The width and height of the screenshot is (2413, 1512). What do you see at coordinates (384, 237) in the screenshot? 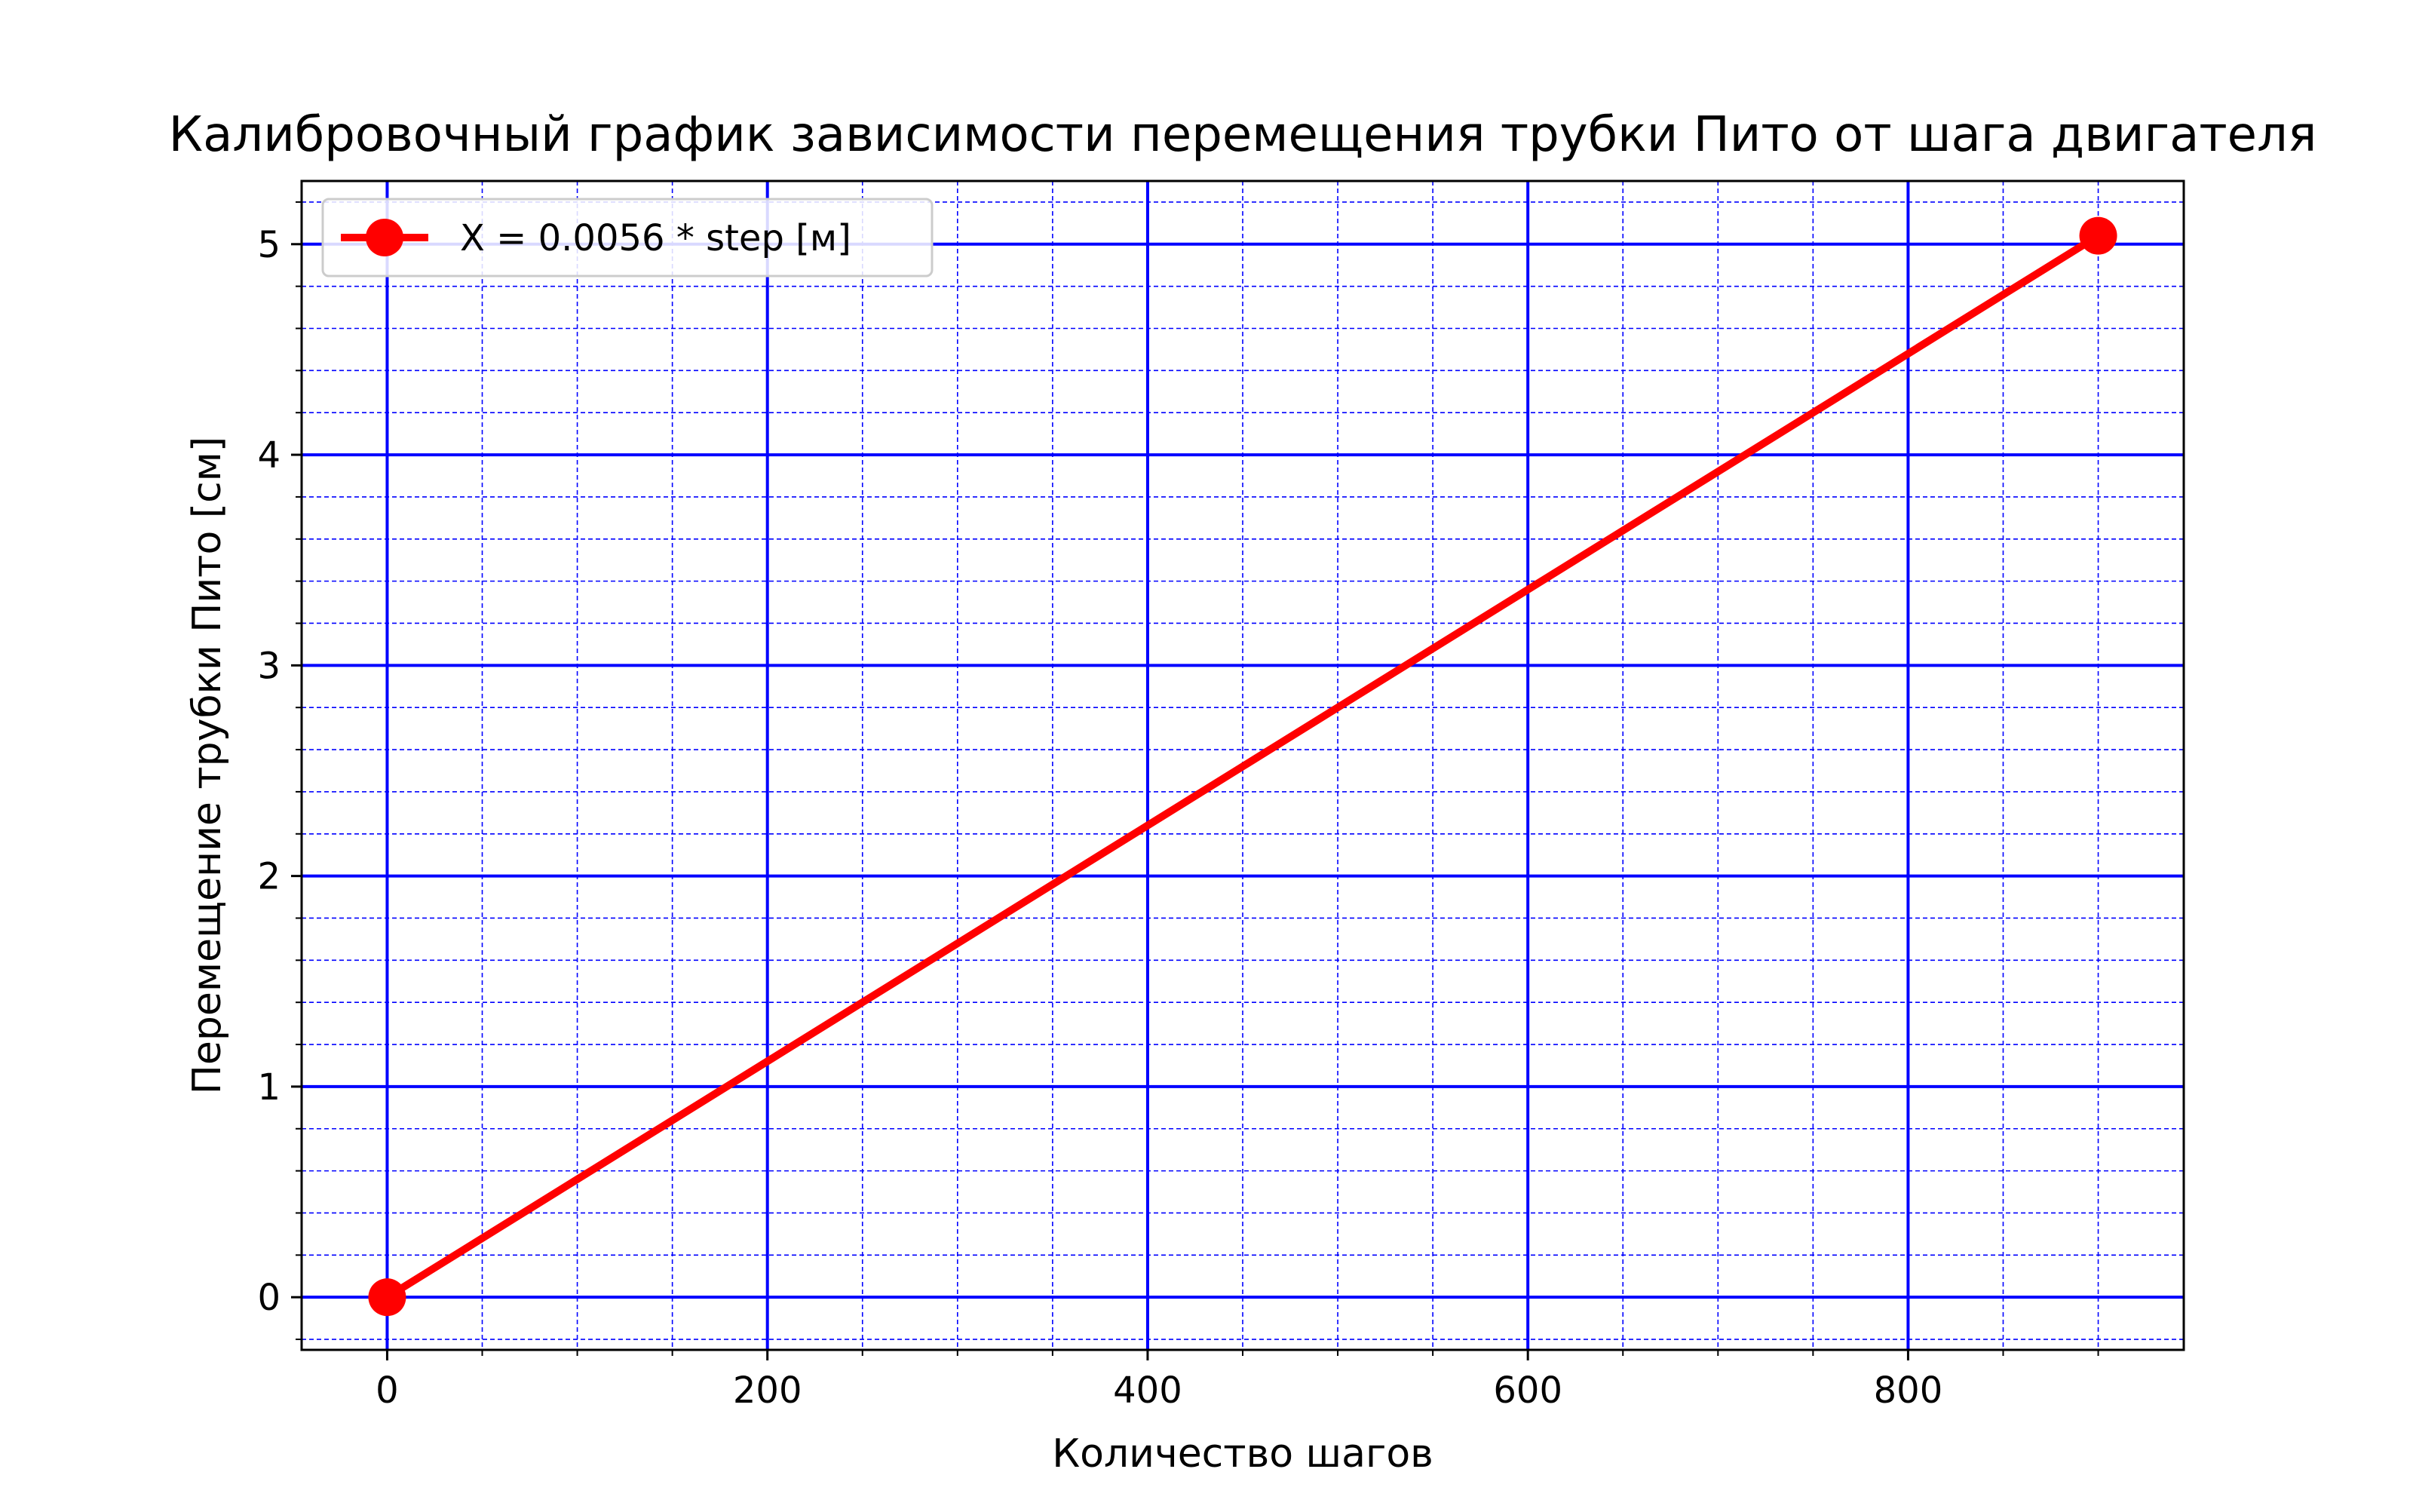
I see `legend-marker-sample` at bounding box center [384, 237].